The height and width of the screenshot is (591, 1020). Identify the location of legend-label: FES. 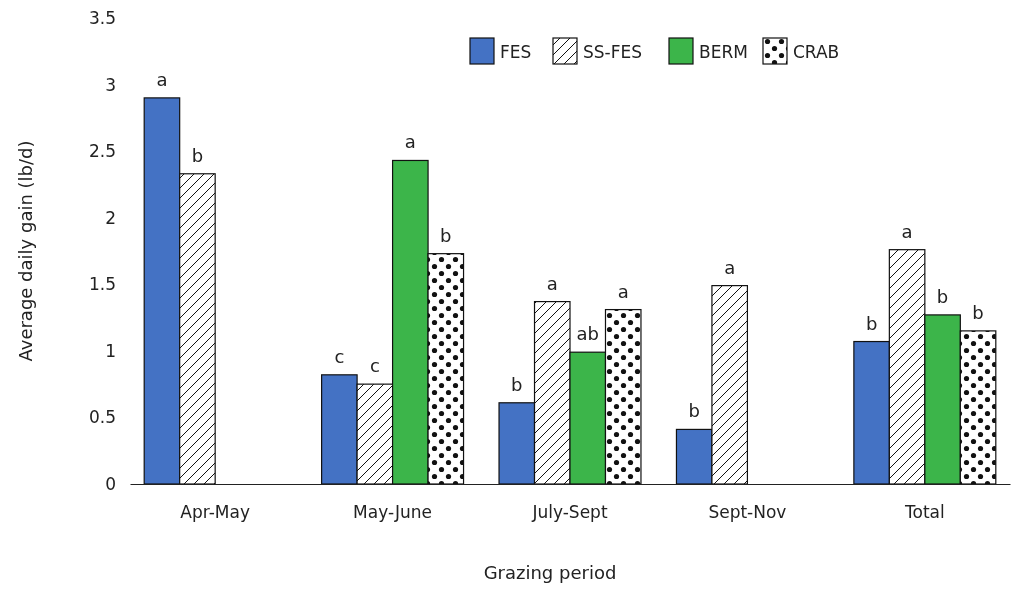
(516, 52).